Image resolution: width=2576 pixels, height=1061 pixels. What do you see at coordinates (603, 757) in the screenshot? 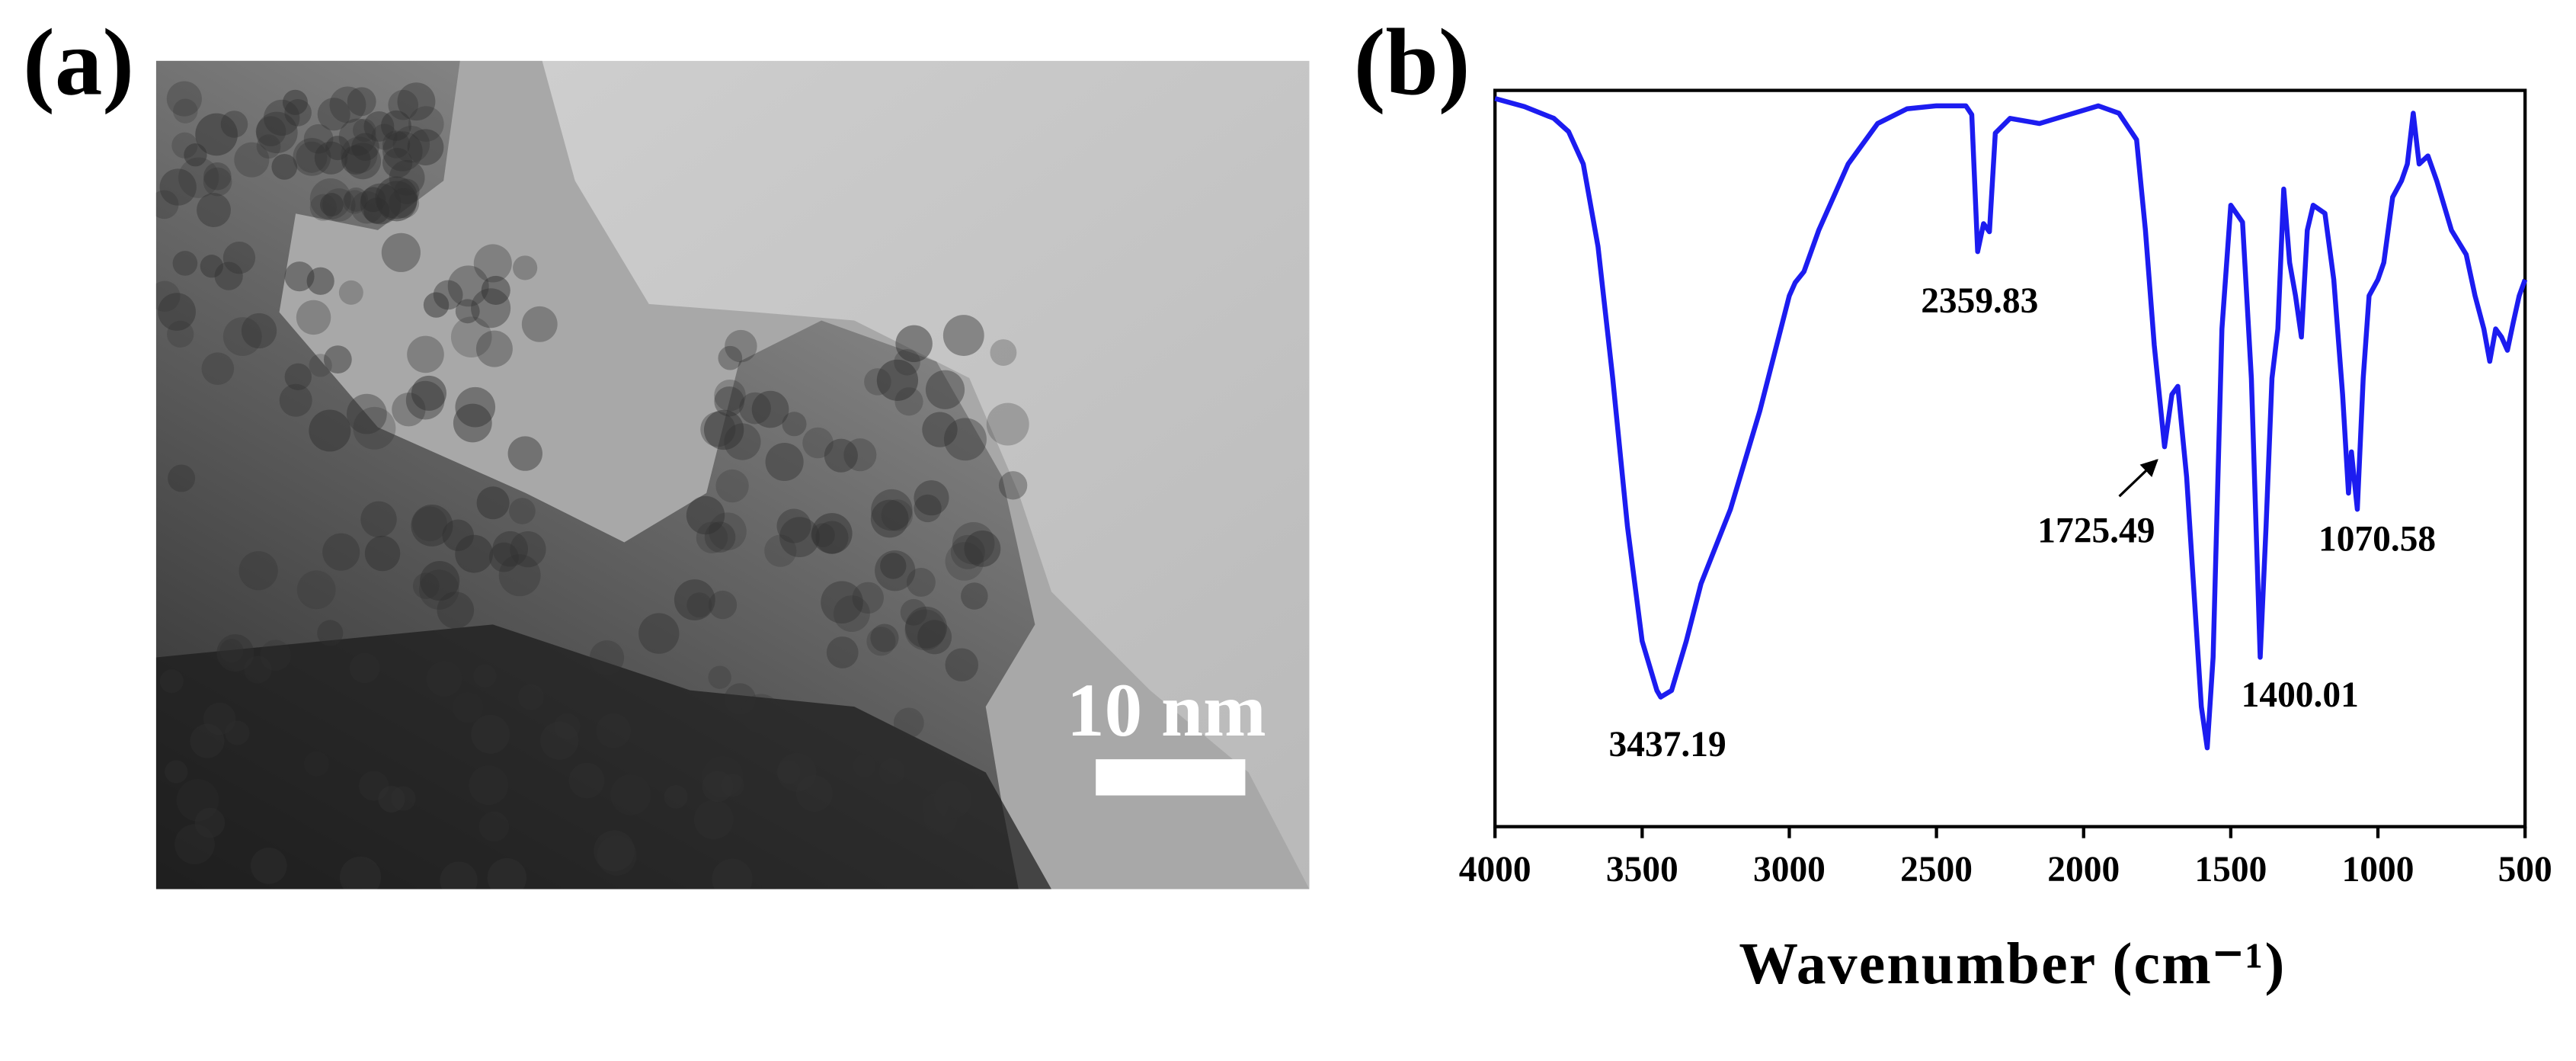
I see `tem-thick-region` at bounding box center [603, 757].